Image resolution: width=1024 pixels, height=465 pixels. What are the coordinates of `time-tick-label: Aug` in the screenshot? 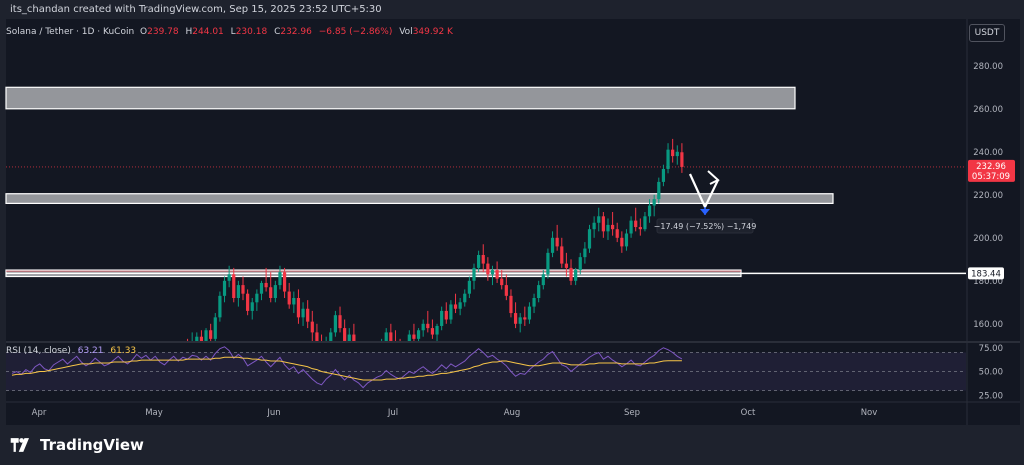 It's located at (512, 413).